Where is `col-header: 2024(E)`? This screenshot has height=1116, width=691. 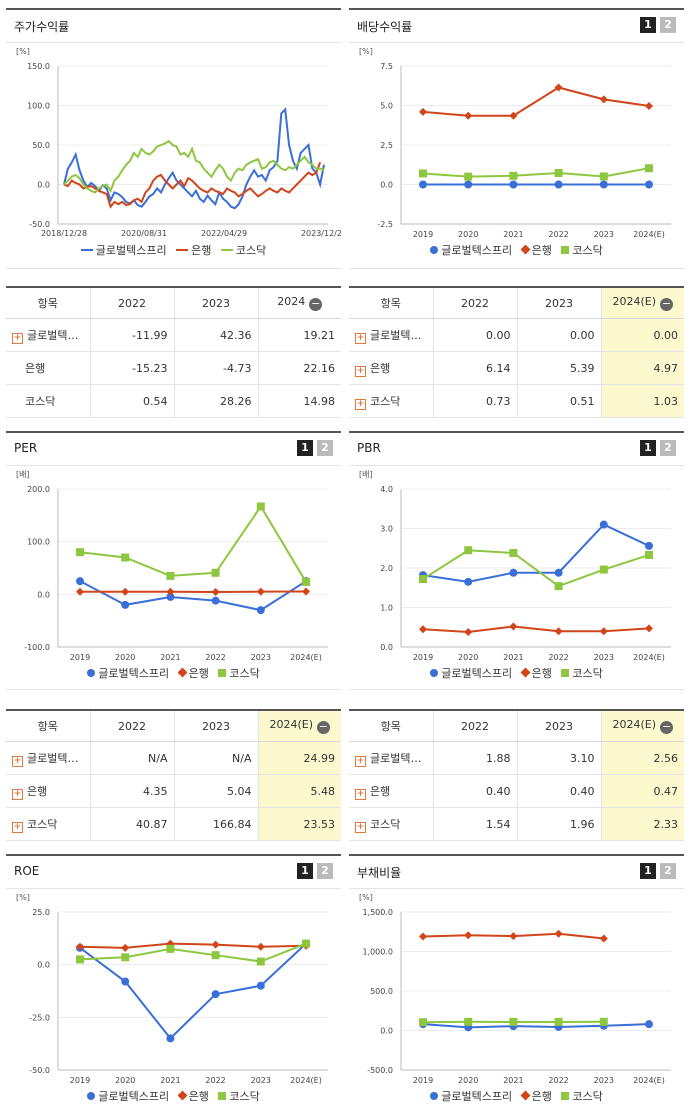 col-header: 2024(E) is located at coordinates (634, 724).